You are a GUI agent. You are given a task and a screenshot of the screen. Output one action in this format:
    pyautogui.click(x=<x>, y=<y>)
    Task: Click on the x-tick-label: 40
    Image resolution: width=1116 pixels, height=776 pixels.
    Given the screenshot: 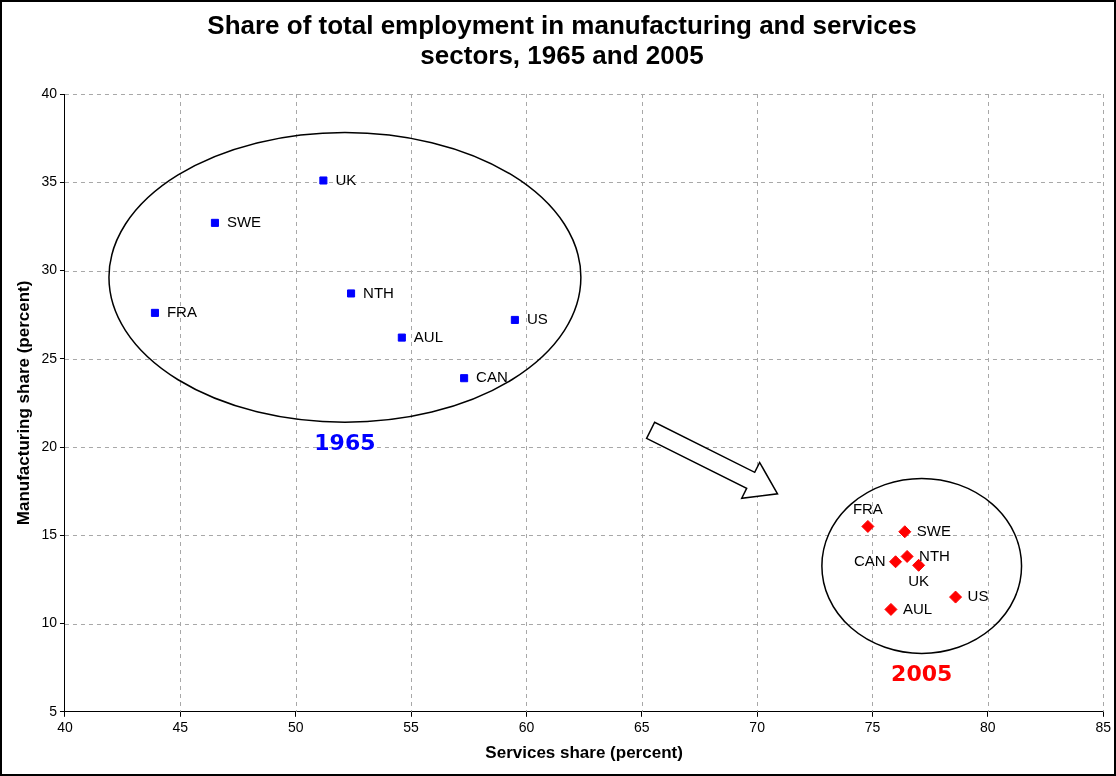 What is the action you would take?
    pyautogui.click(x=65, y=727)
    